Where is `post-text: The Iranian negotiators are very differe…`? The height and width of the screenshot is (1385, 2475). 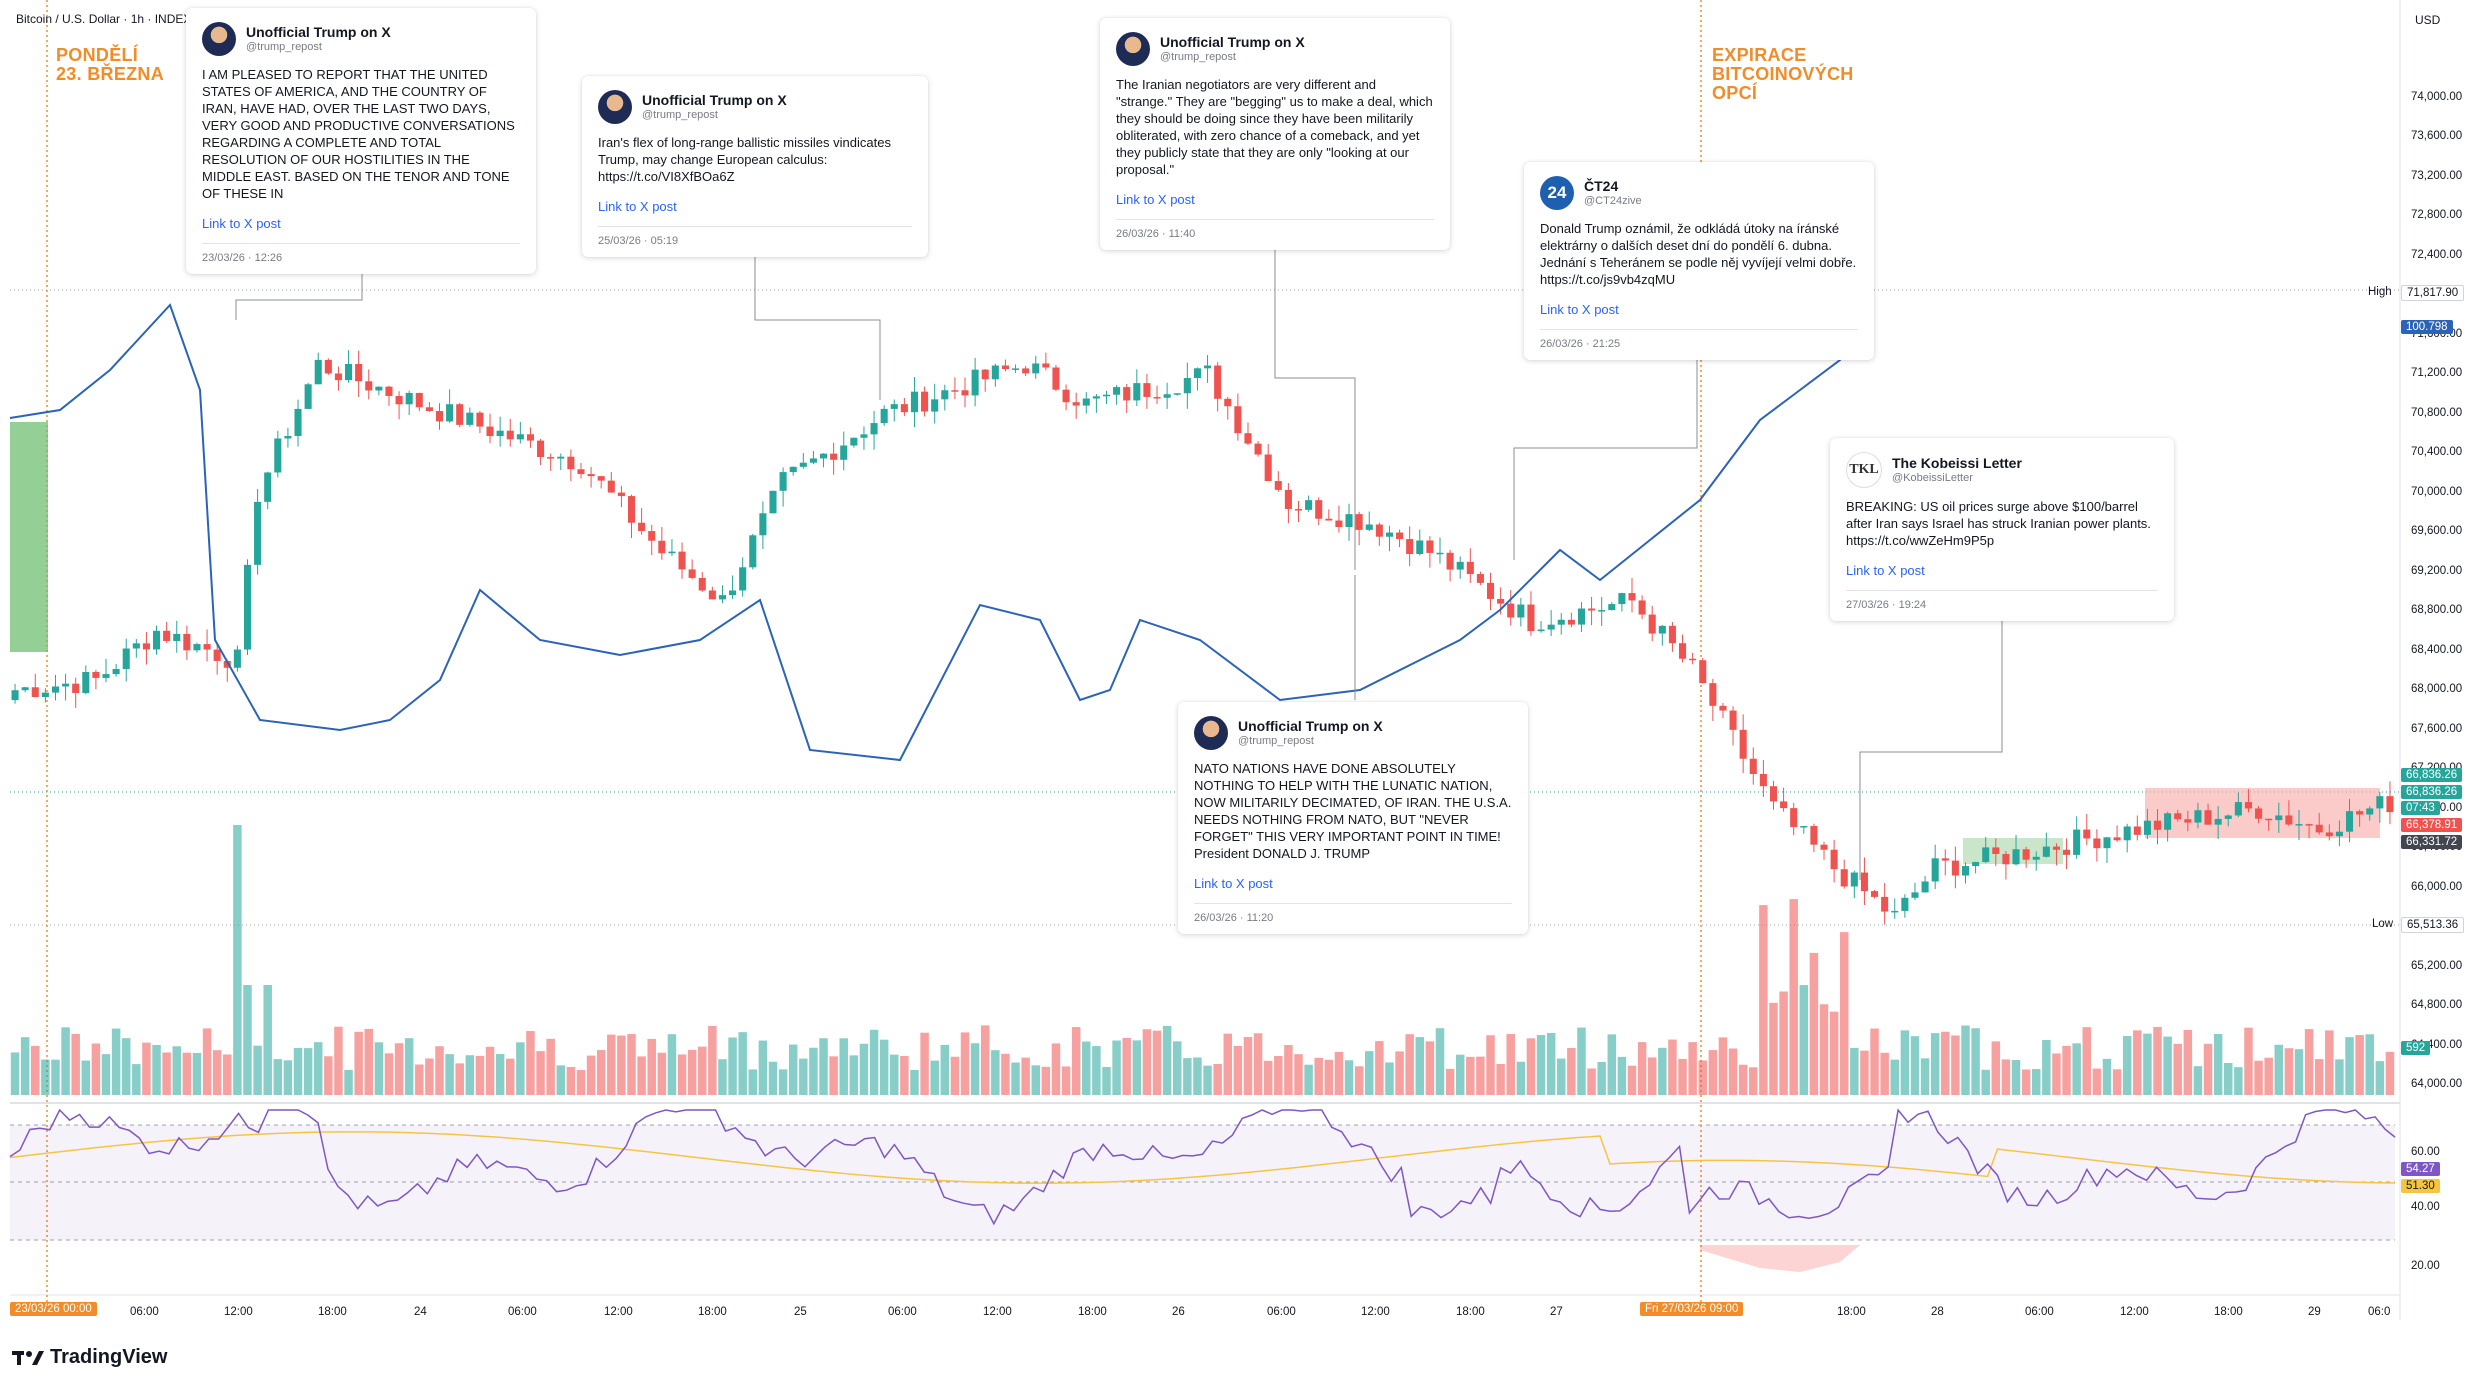
post-text: The Iranian negotiators are very differe… is located at coordinates (1274, 127).